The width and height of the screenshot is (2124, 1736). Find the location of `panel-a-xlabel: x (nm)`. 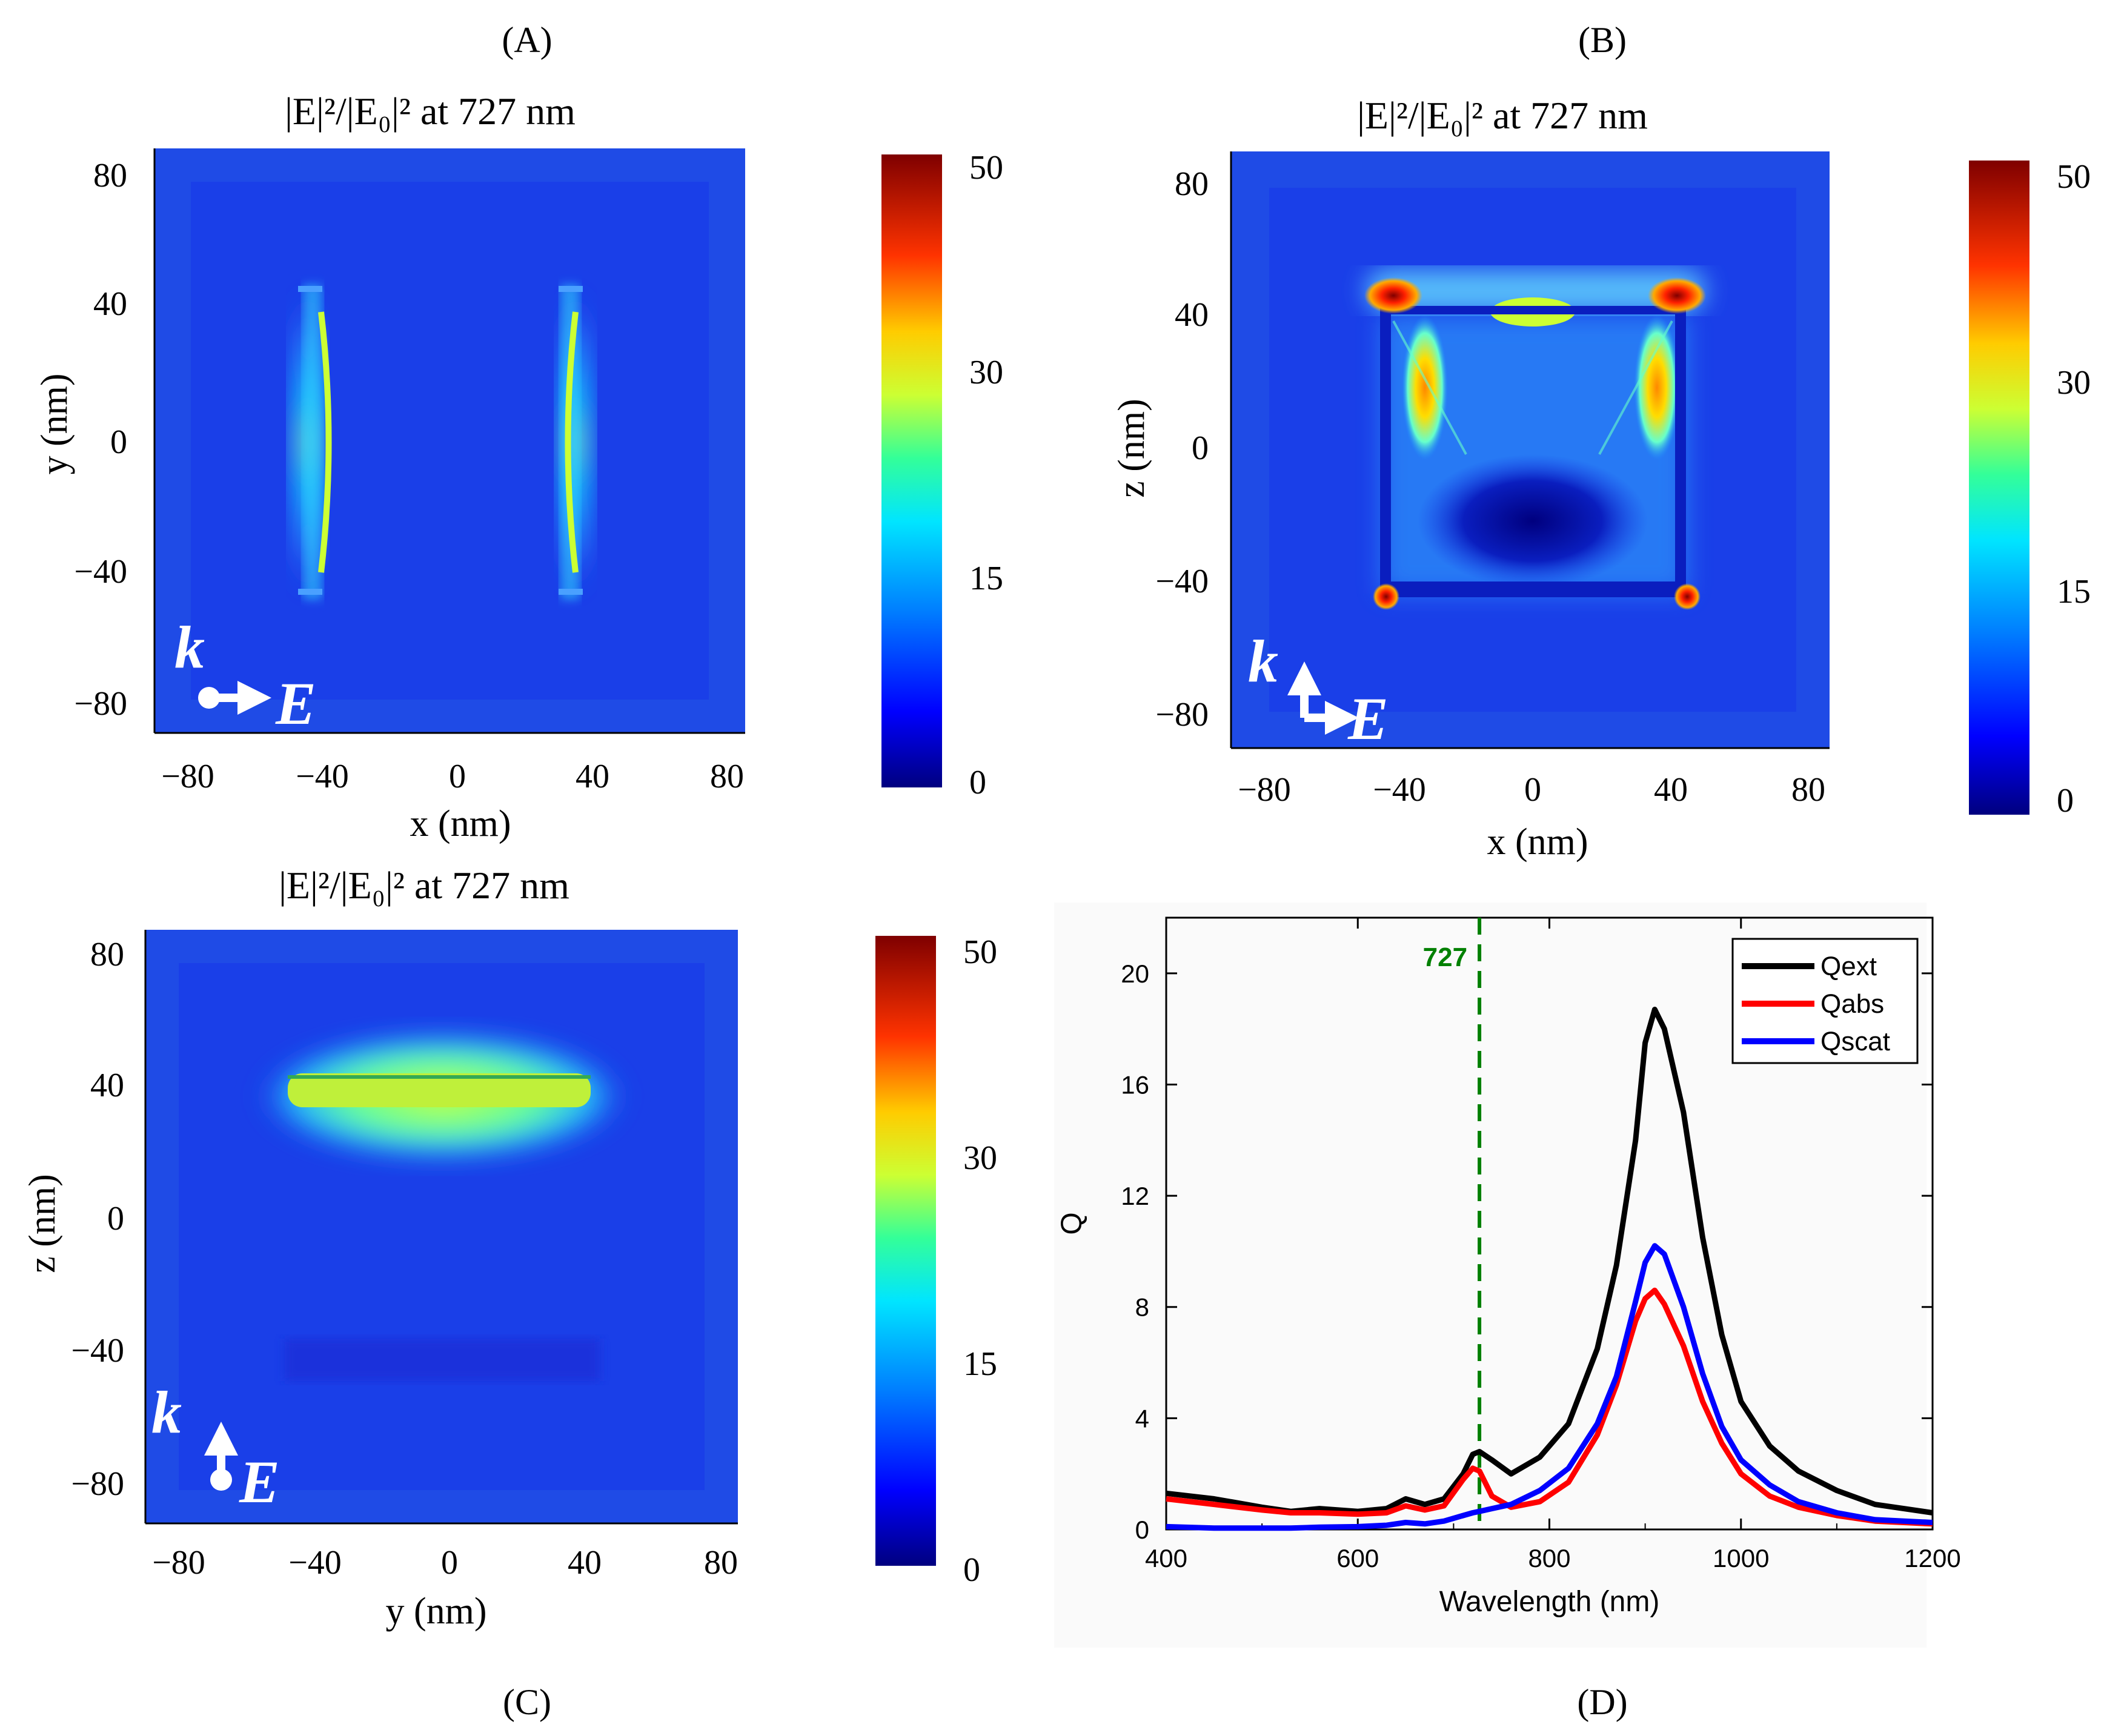

panel-a-xlabel: x (nm) is located at coordinates (460, 823).